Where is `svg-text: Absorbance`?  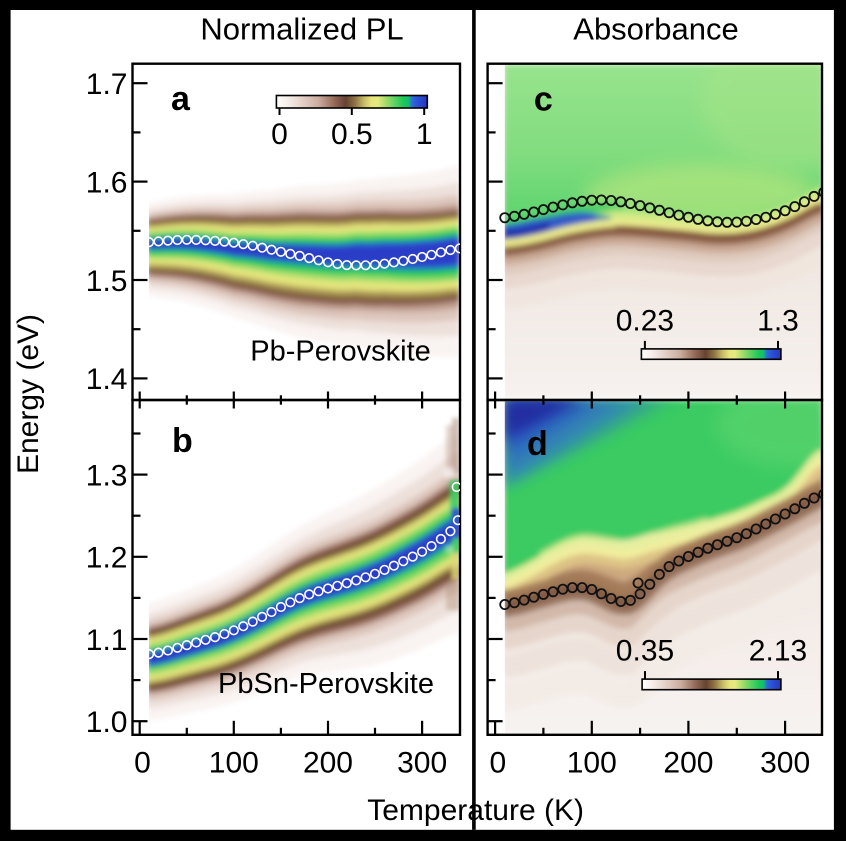 svg-text: Absorbance is located at coordinates (655, 29).